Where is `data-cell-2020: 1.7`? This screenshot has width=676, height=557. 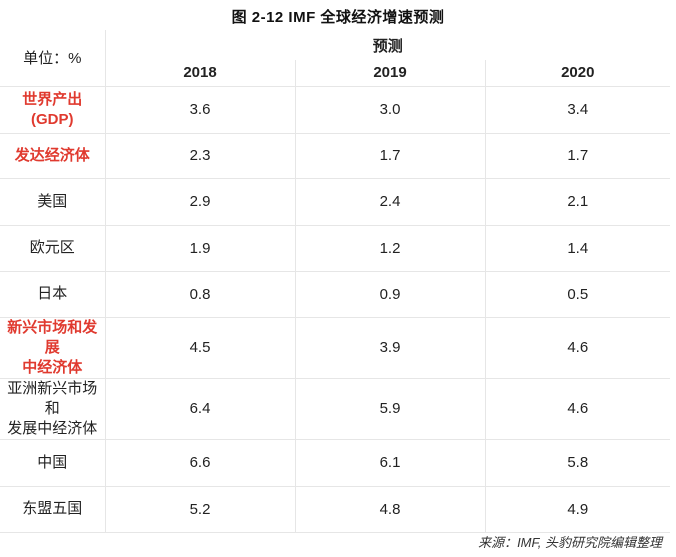 data-cell-2020: 1.7 is located at coordinates (577, 156).